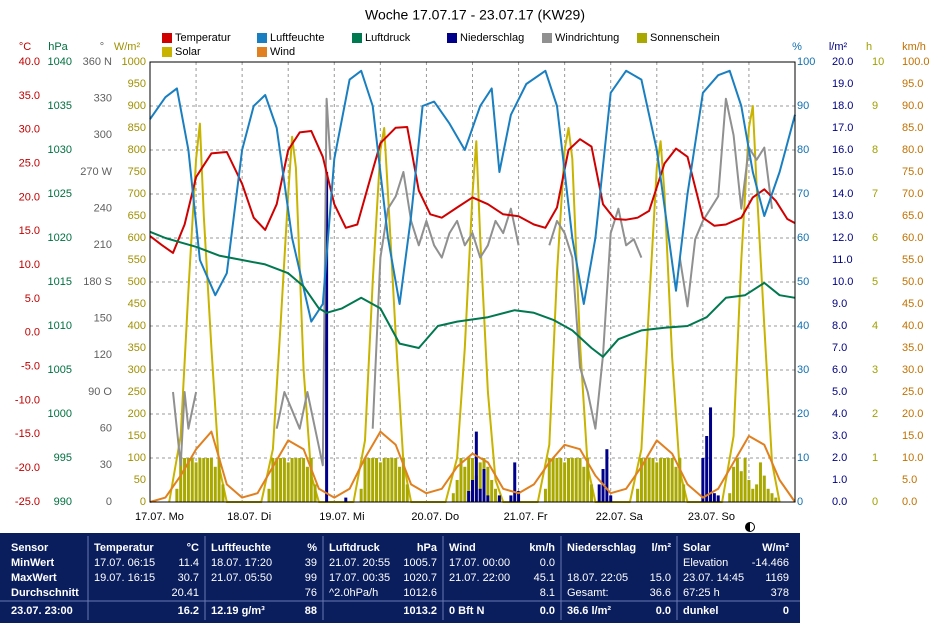 This screenshot has width=950, height=625. What do you see at coordinates (912, 260) in the screenshot?
I see `y-tick-label: 55.0` at bounding box center [912, 260].